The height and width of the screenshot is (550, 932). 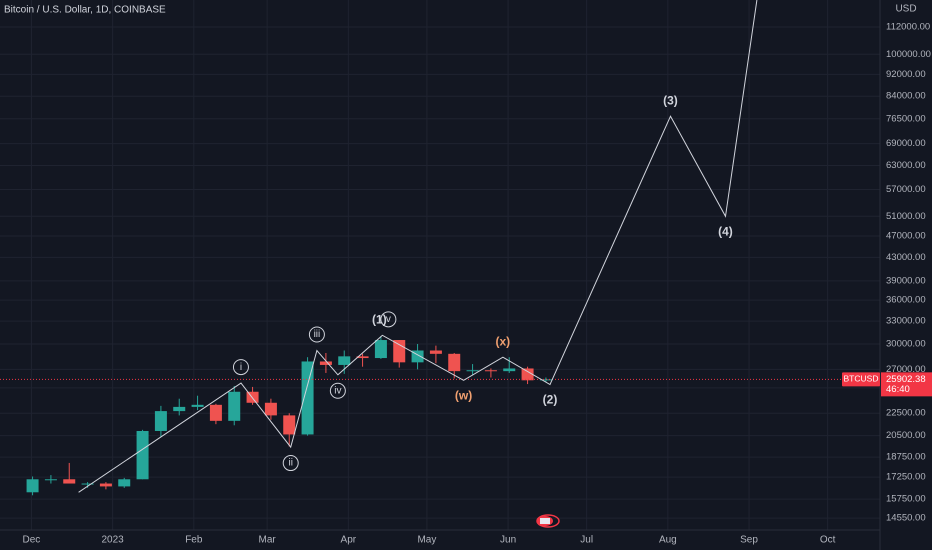 What do you see at coordinates (668, 540) in the screenshot?
I see `x-tick-label: Aug` at bounding box center [668, 540].